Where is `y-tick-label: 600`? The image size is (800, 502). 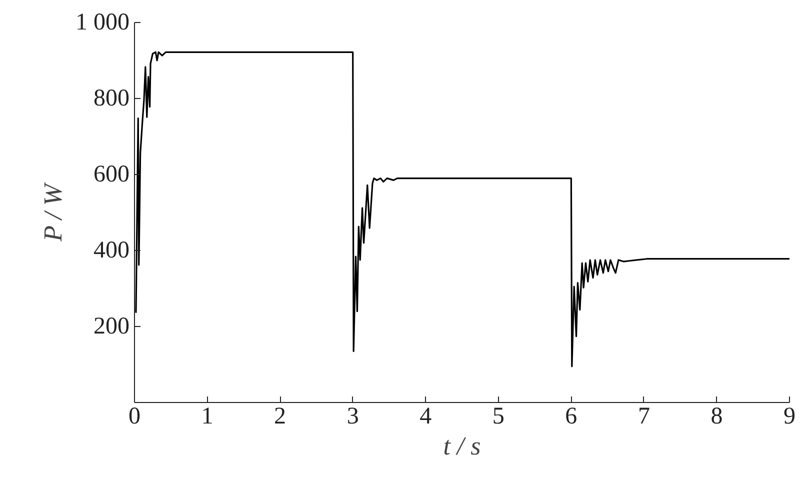 y-tick-label: 600 is located at coordinates (112, 175).